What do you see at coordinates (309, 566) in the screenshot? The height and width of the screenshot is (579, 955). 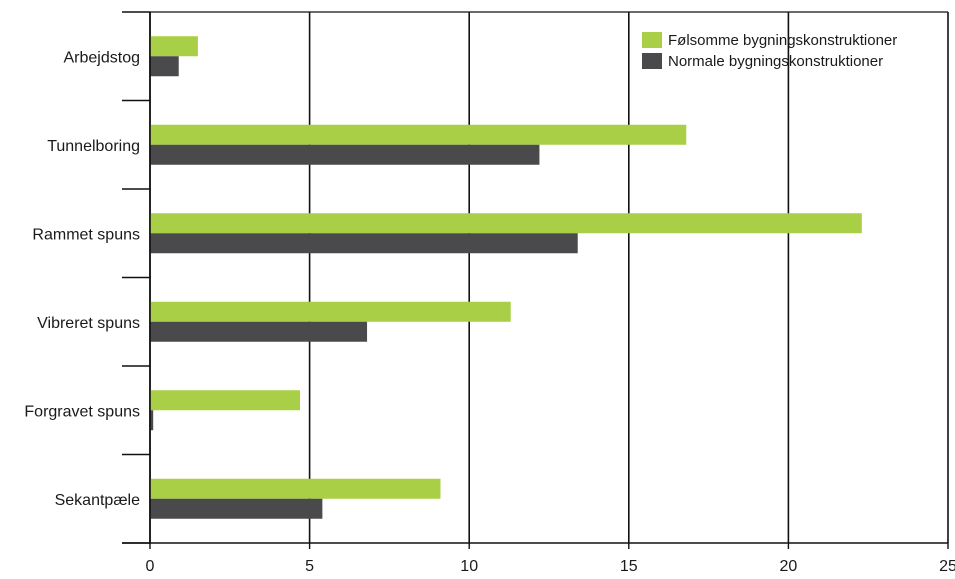 I see `x-tick-label-1: 5` at bounding box center [309, 566].